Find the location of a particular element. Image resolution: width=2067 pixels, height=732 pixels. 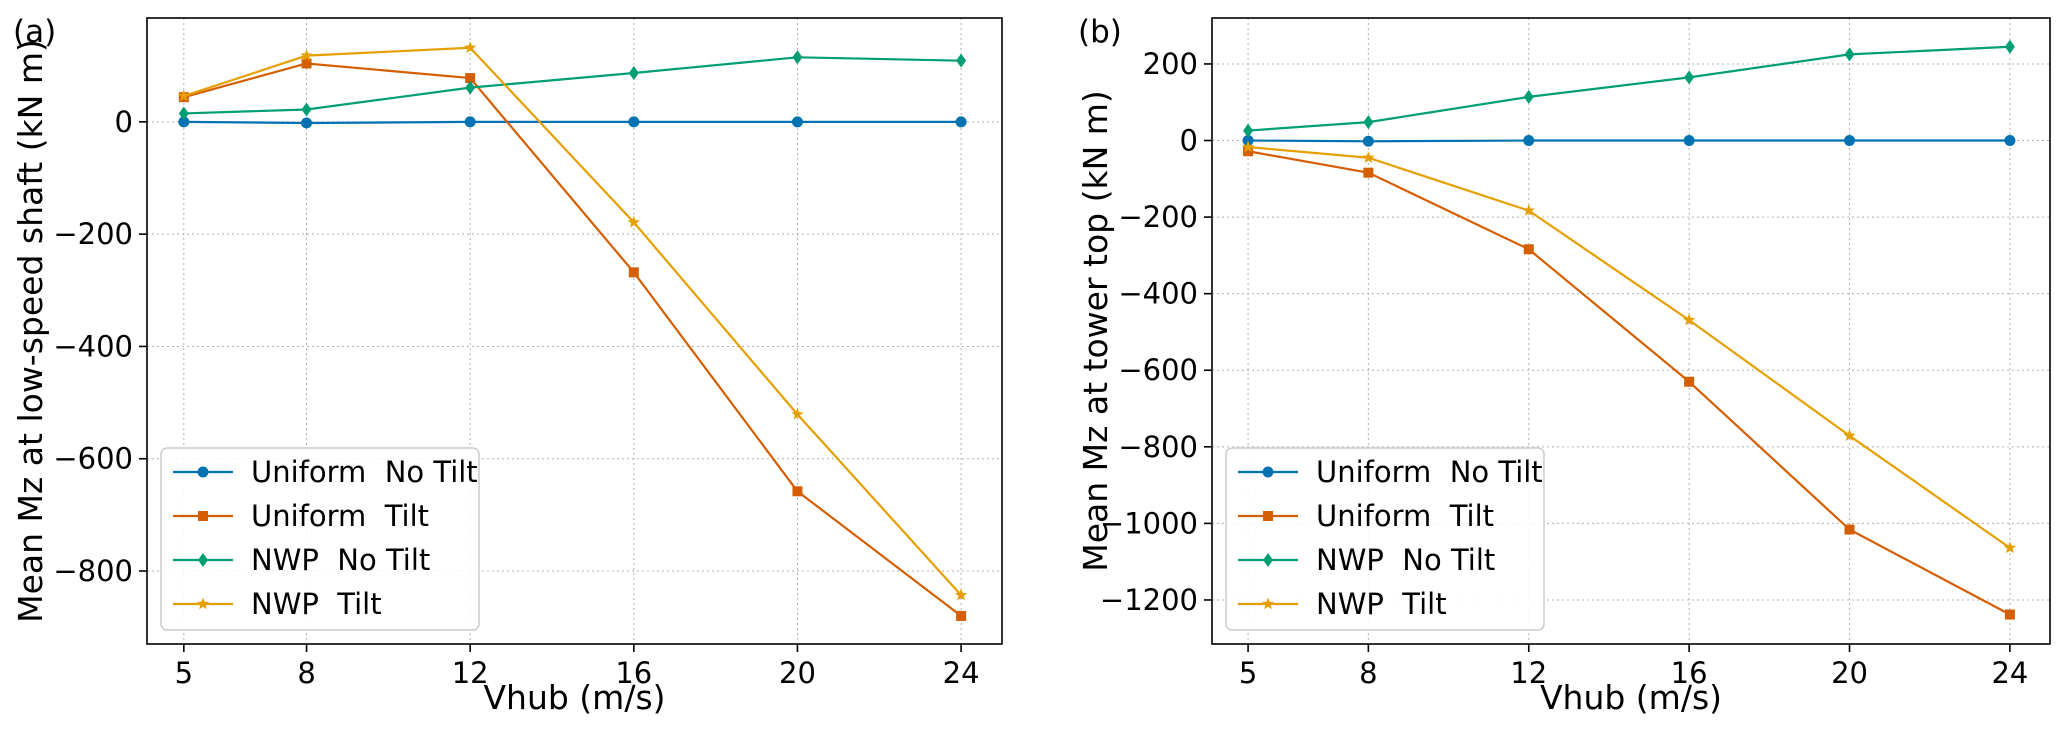

y-tick-label: 200 is located at coordinates (1170, 64).